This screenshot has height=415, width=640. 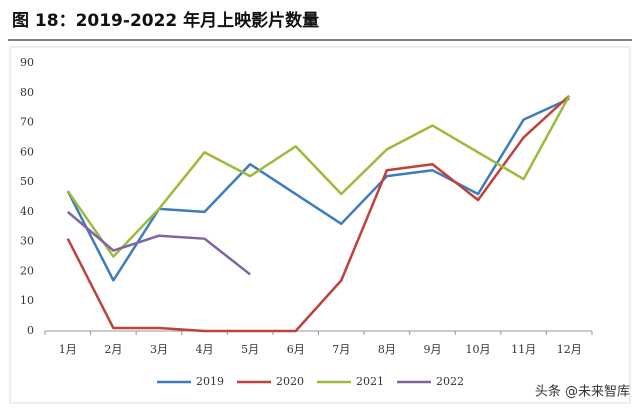 What do you see at coordinates (27, 181) in the screenshot?
I see `y-tick-label: 50` at bounding box center [27, 181].